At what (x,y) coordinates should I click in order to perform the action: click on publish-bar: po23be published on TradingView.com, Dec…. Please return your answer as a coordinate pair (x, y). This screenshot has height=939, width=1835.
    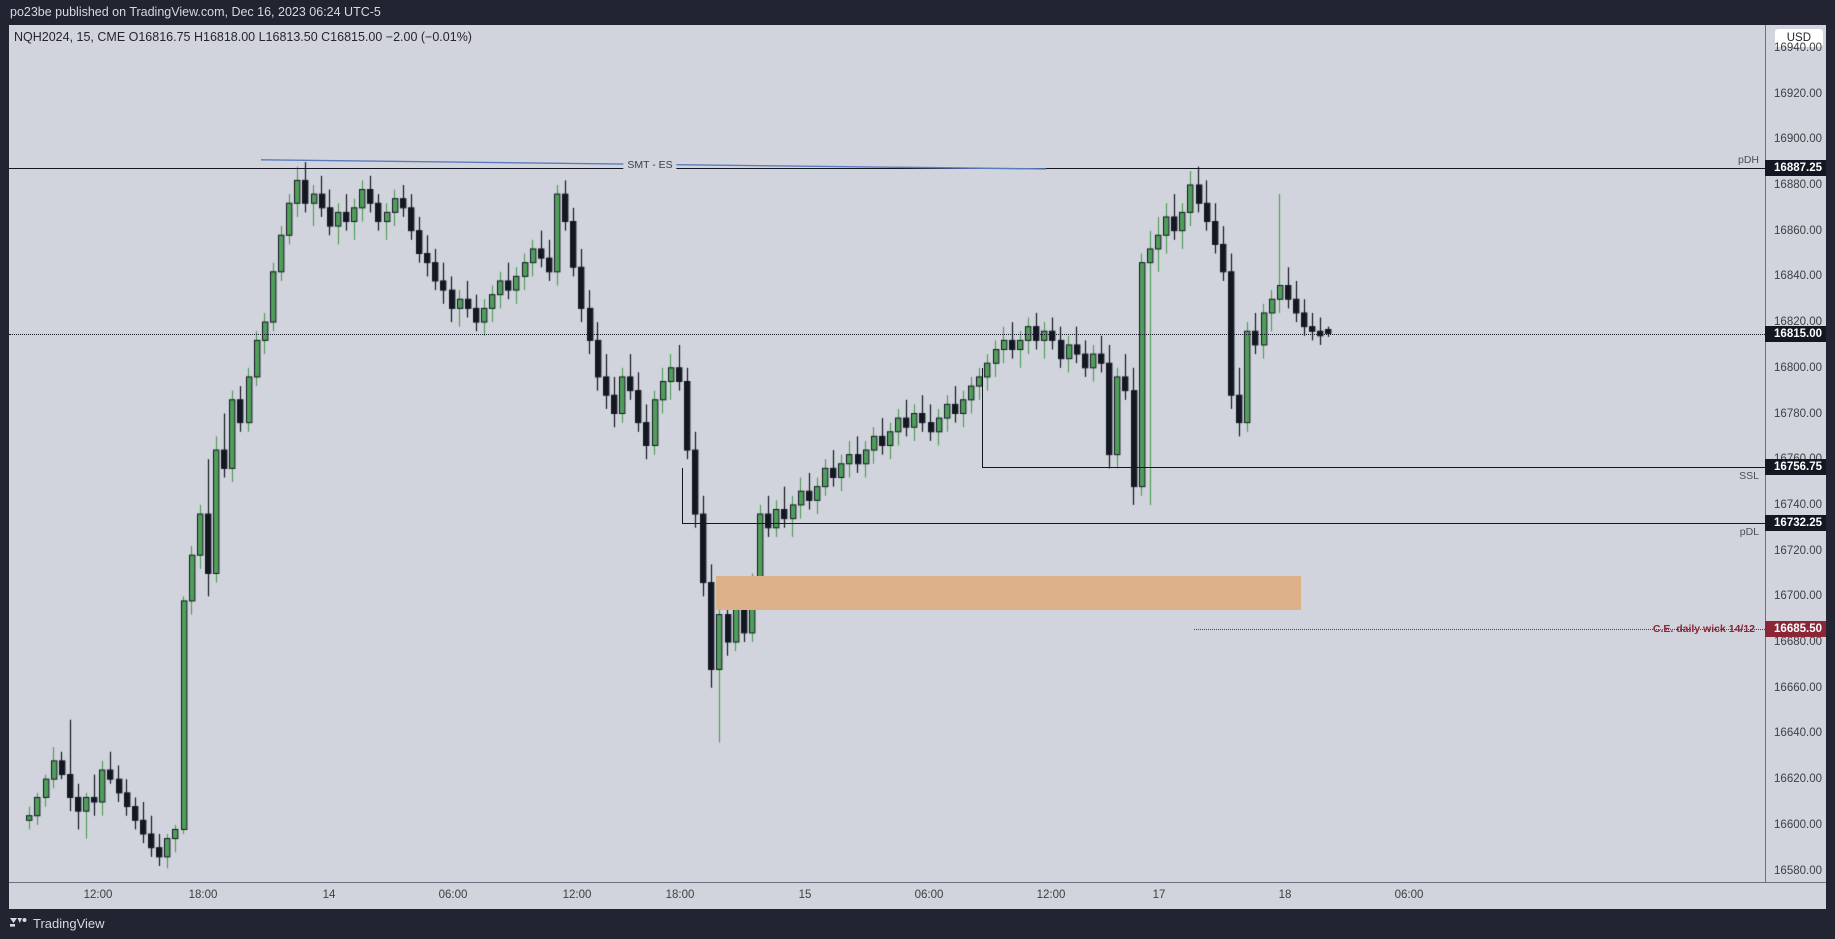
    Looking at the image, I should click on (917, 12).